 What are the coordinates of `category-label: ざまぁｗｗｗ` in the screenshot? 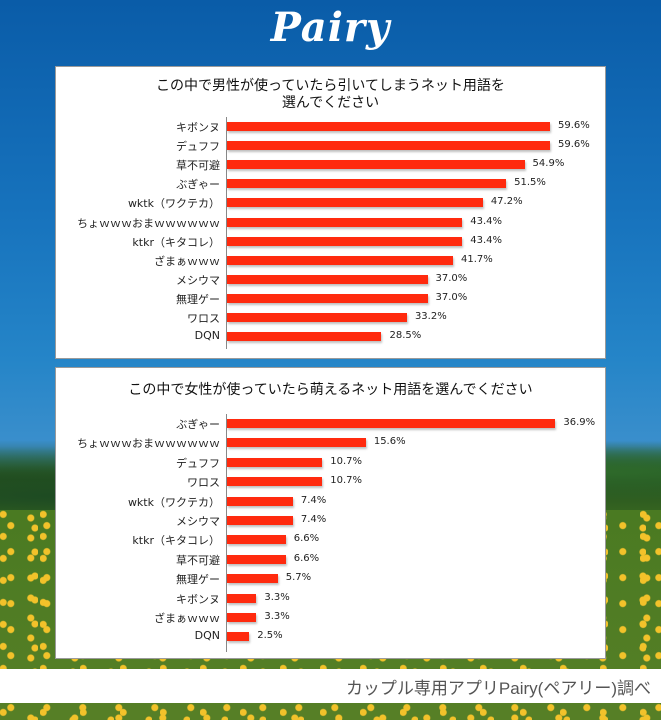 It's located at (187, 618).